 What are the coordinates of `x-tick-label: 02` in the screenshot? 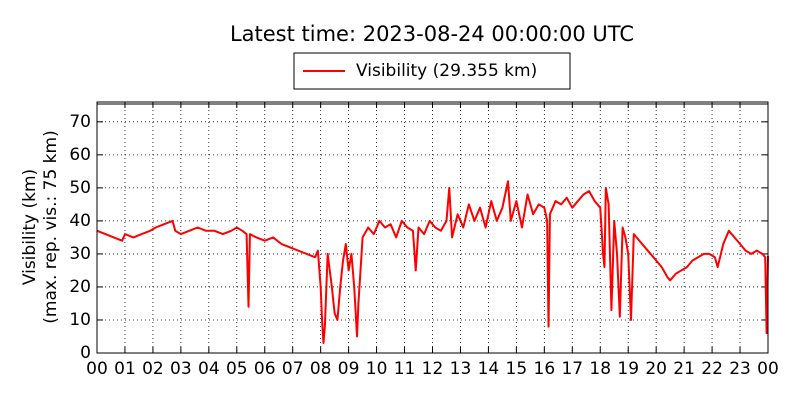 It's located at (153, 369).